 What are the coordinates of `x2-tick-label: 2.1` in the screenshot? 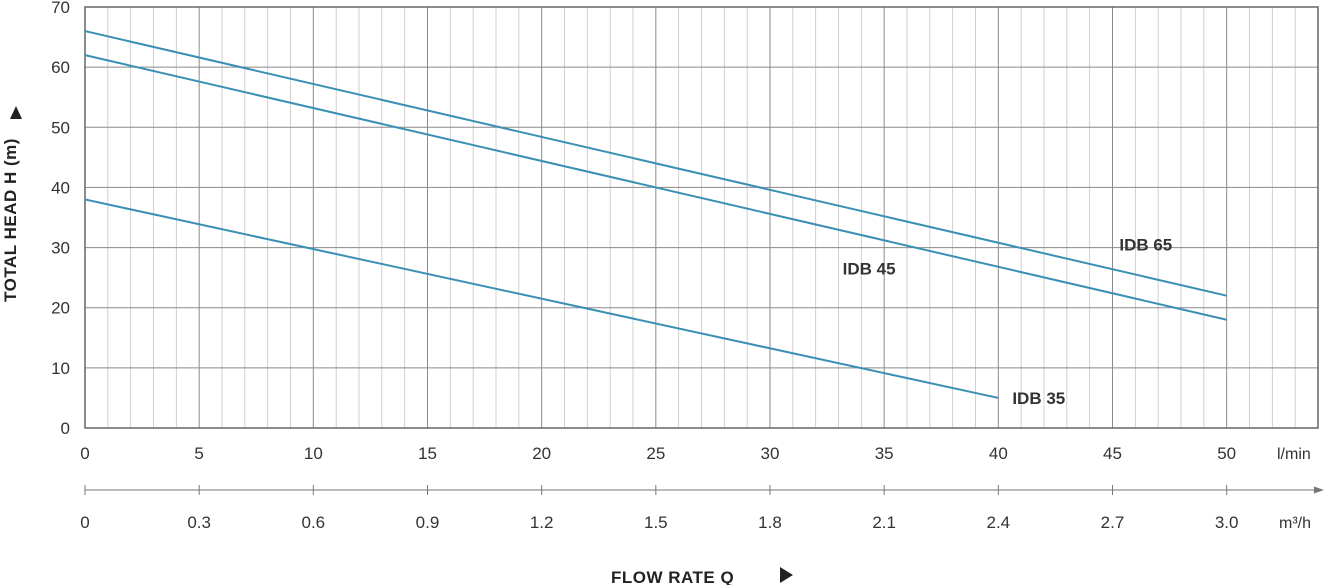 It's located at (884, 522).